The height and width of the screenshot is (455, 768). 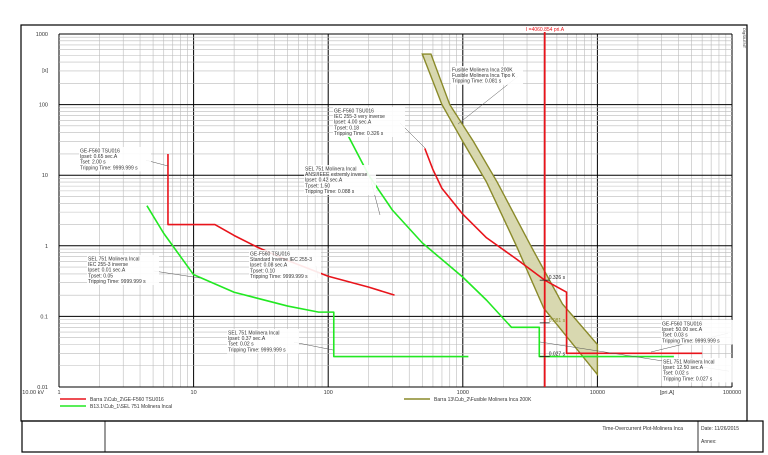 What do you see at coordinates (58, 393) in the screenshot?
I see `x-tick-label: 1` at bounding box center [58, 393].